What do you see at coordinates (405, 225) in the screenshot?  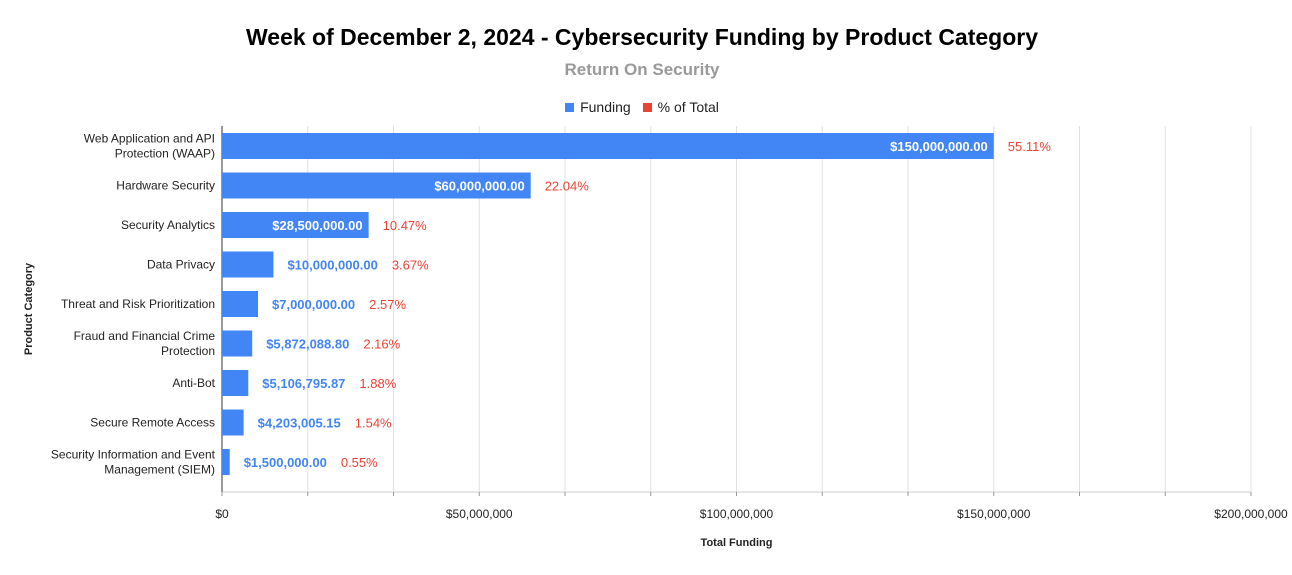 I see `percent-label: 10.47%` at bounding box center [405, 225].